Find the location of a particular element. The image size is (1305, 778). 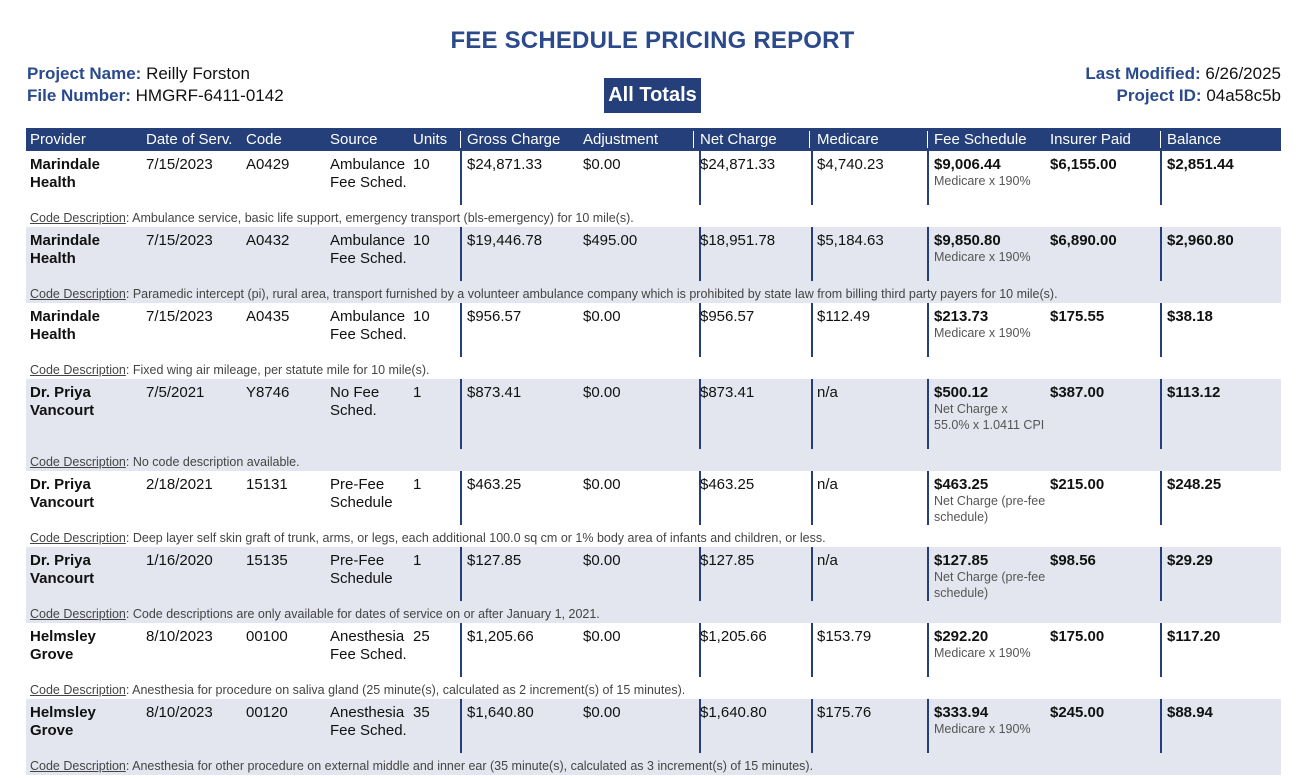

fee-schedule-amount: $292.20 is located at coordinates (961, 636).